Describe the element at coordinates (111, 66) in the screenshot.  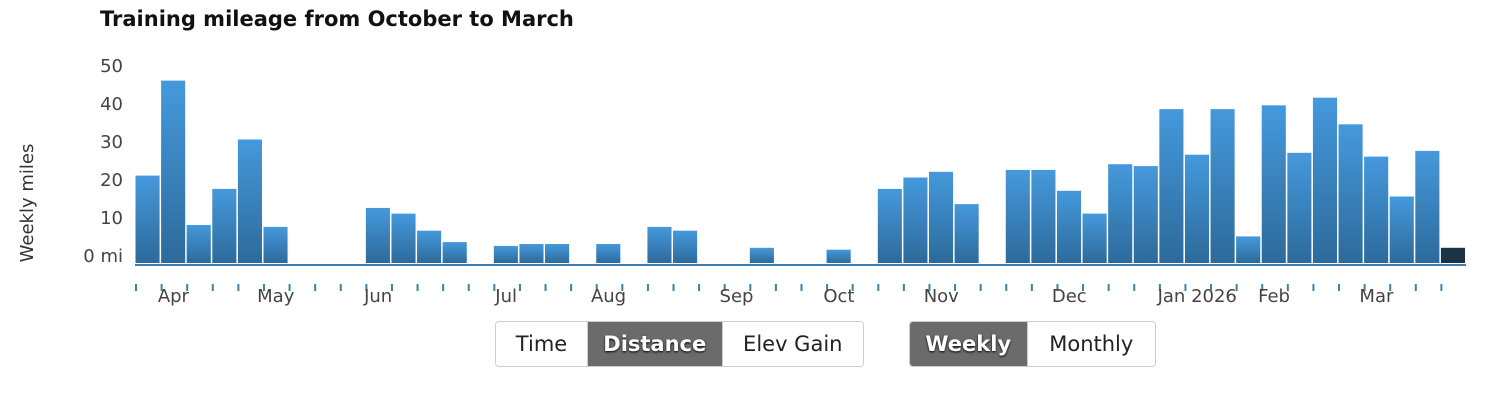
I see `y-tick-label: 50` at that location.